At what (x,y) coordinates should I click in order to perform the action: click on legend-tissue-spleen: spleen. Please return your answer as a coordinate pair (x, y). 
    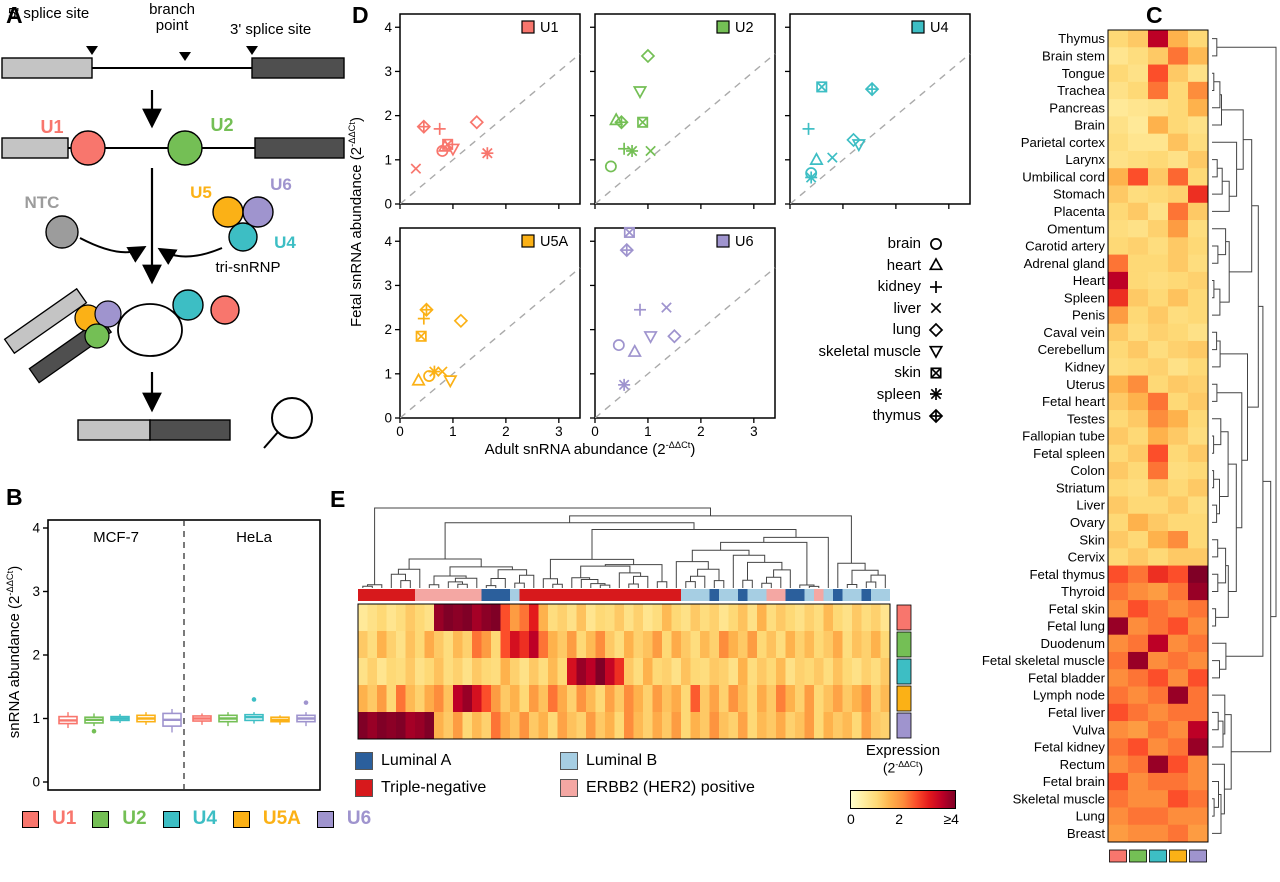
    Looking at the image, I should click on (852, 395).